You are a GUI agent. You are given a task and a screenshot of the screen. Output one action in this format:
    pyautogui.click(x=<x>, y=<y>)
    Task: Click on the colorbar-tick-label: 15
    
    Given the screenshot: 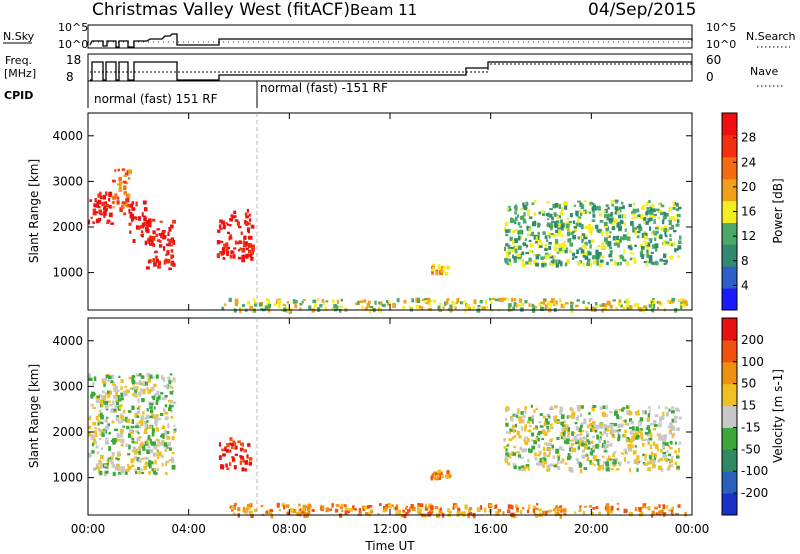 What is the action you would take?
    pyautogui.click(x=748, y=406)
    